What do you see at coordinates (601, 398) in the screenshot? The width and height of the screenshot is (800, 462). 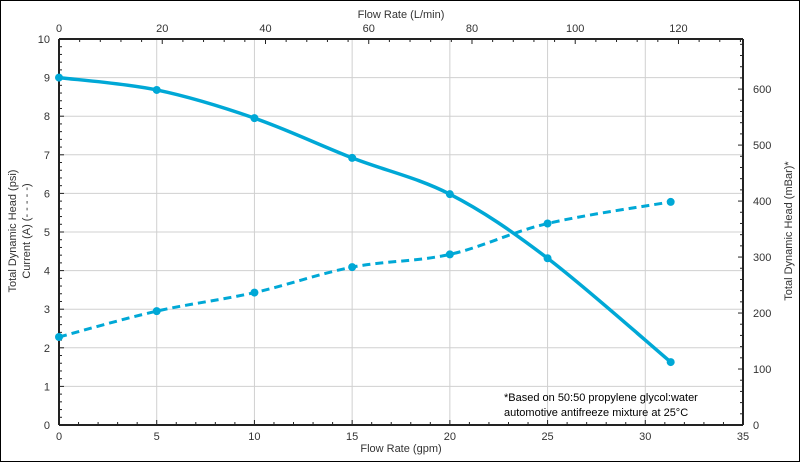 I see `annotation-line-1: *Based on 50:50 propylene glycol:water` at bounding box center [601, 398].